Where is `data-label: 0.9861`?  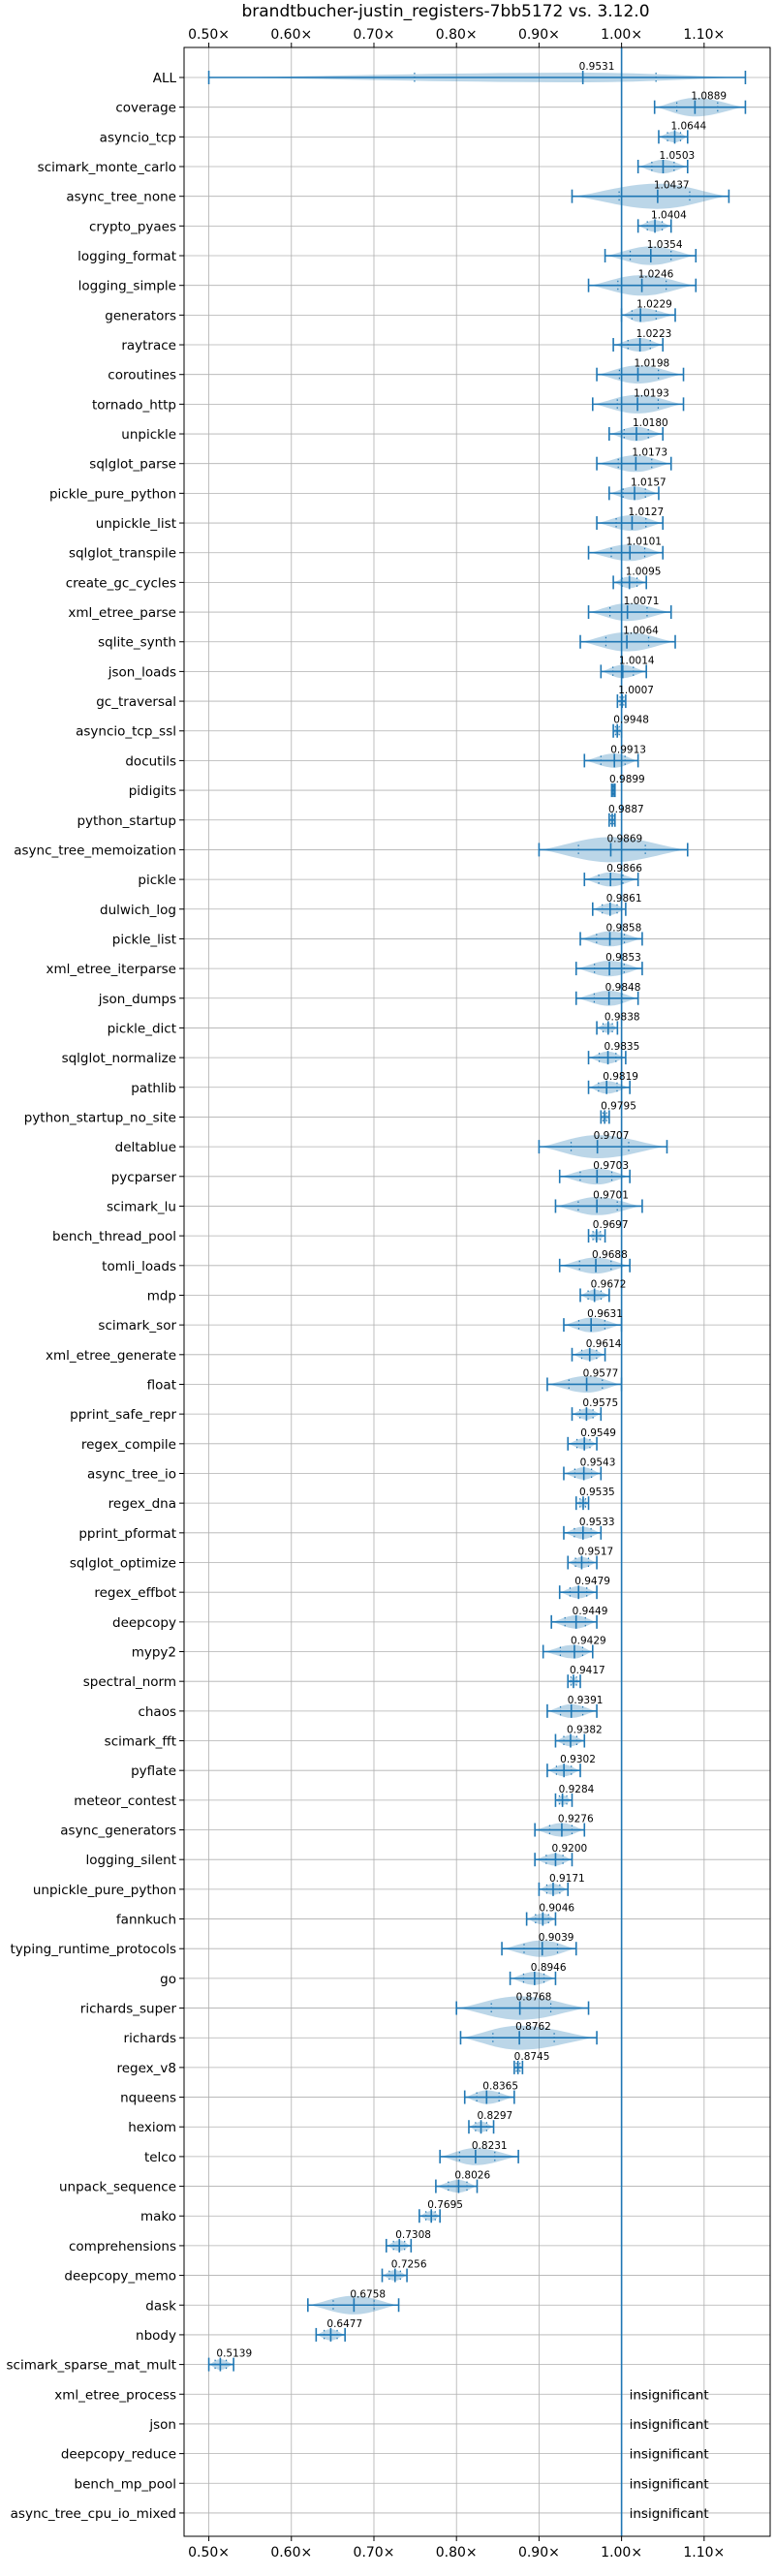 data-label: 0.9861 is located at coordinates (624, 899).